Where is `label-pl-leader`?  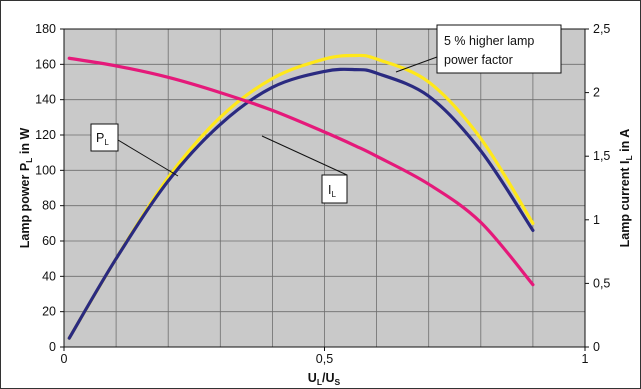 label-pl-leader is located at coordinates (148, 158).